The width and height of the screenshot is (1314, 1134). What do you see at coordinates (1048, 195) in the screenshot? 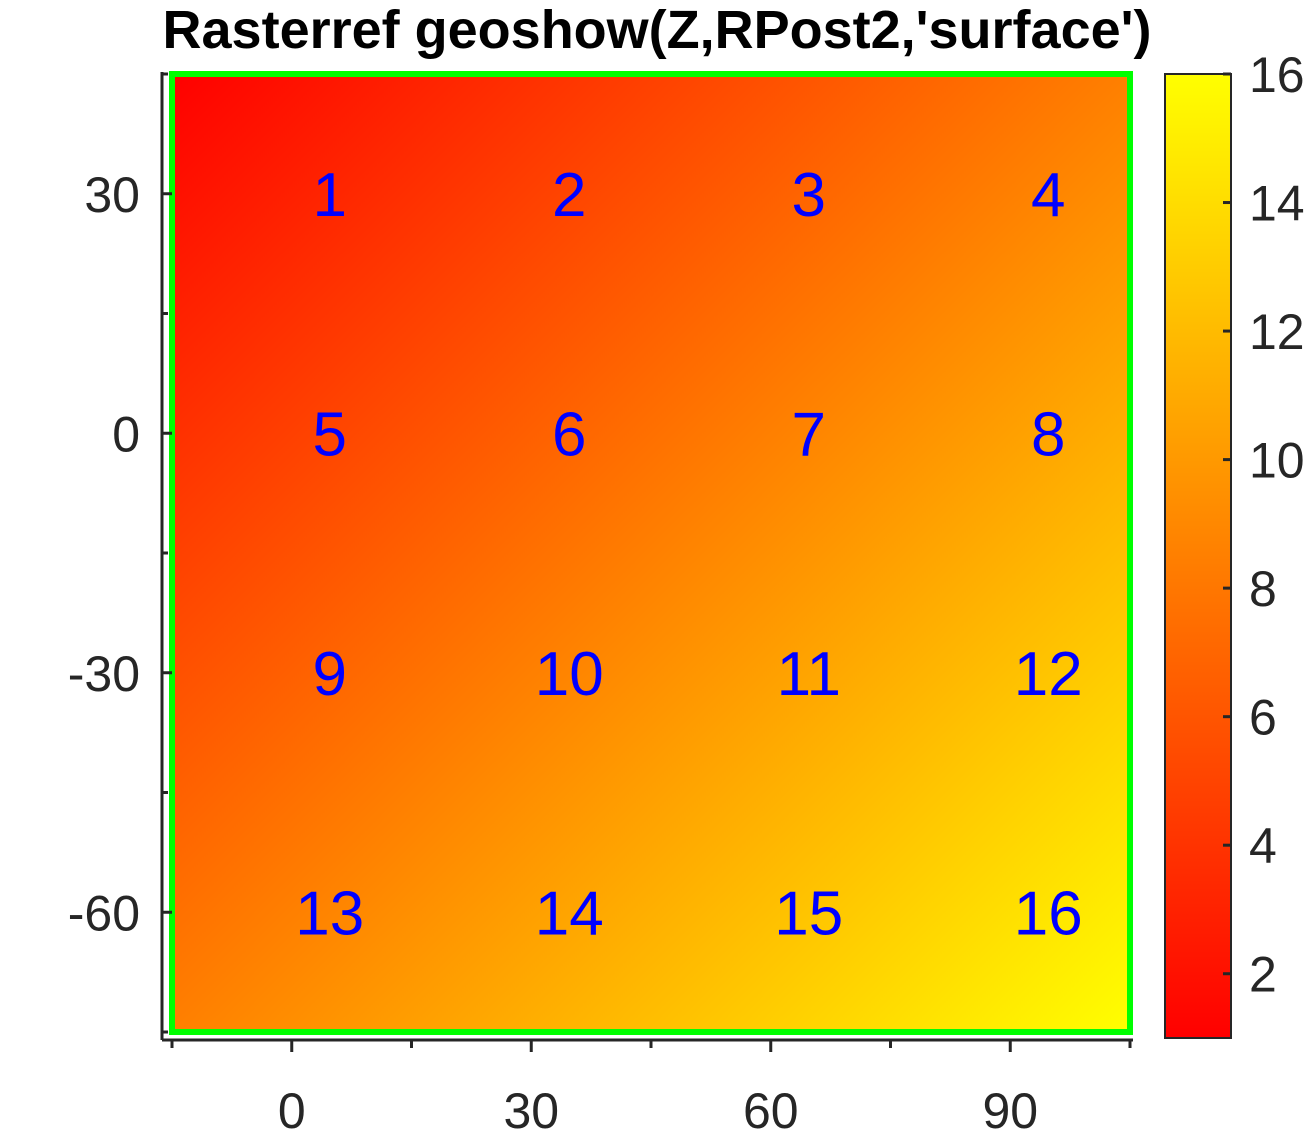
I see `cell-value-label: 4` at bounding box center [1048, 195].